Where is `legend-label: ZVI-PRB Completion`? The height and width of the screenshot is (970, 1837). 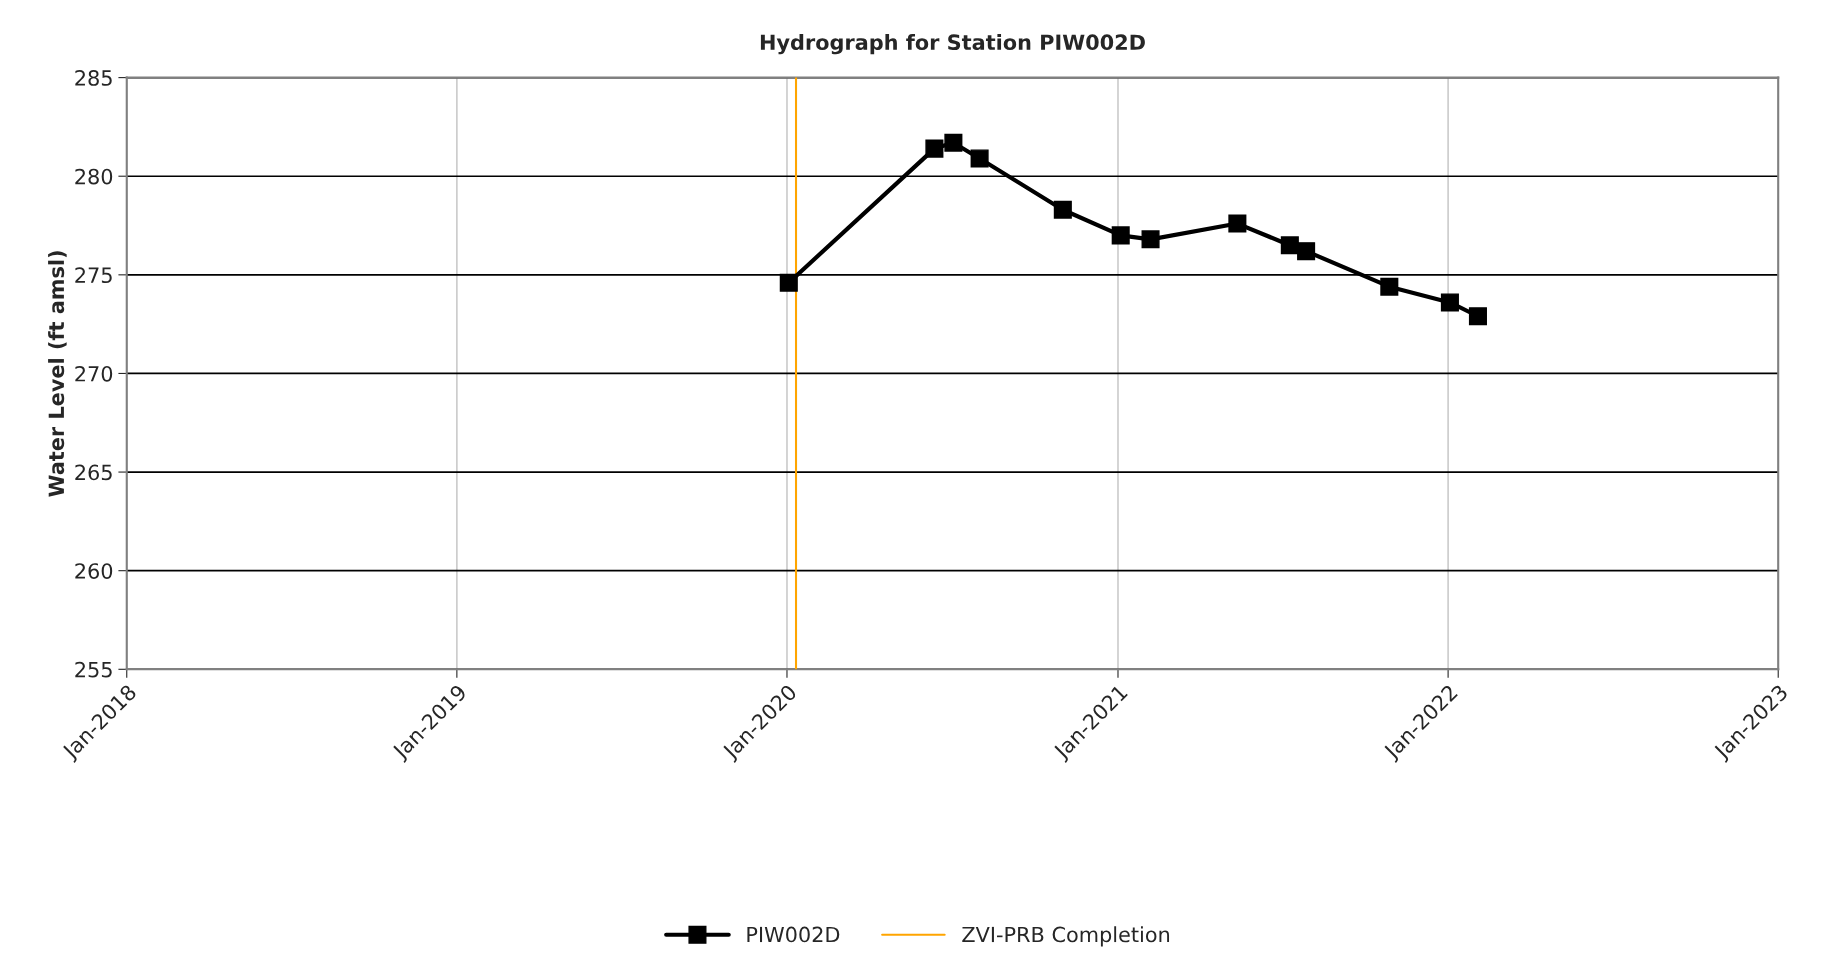
legend-label: ZVI-PRB Completion is located at coordinates (1066, 936).